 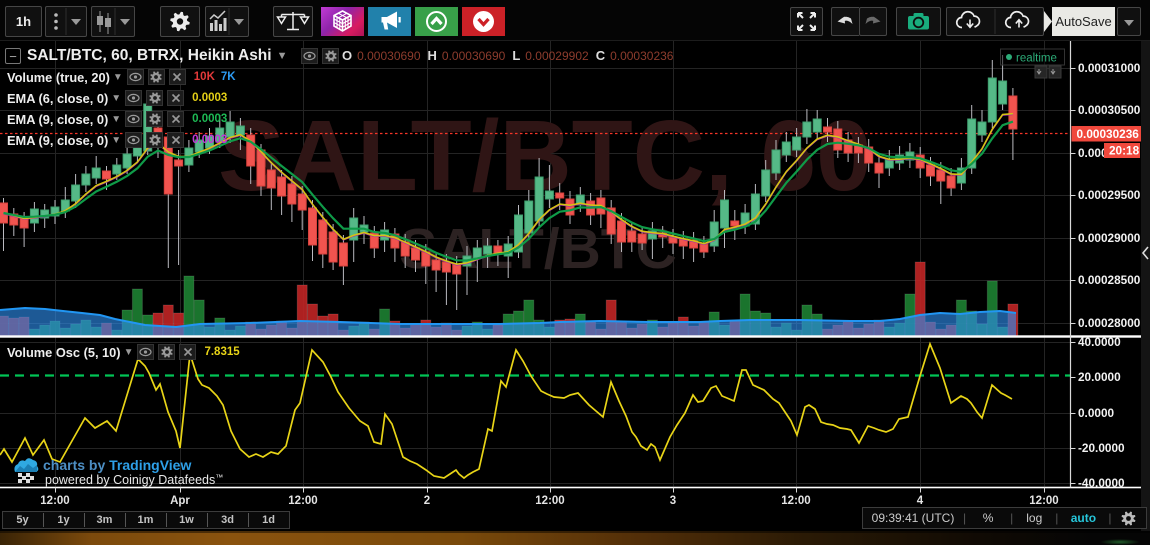 I want to click on svg-text: 0.0000, so click(x=1096, y=413).